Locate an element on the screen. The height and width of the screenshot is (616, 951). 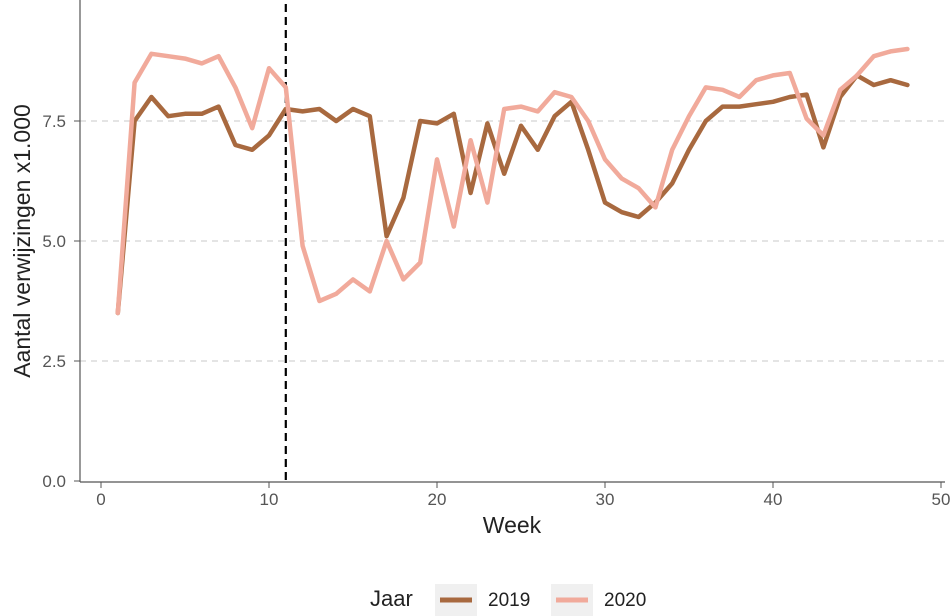
x-tick-label: 0 is located at coordinates (100, 499).